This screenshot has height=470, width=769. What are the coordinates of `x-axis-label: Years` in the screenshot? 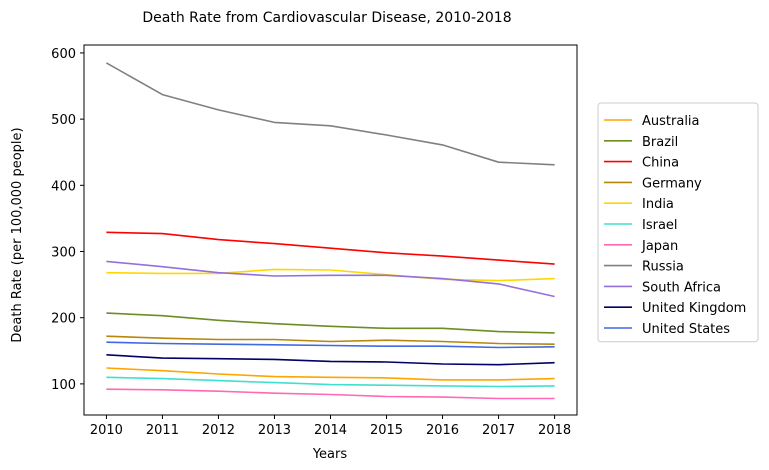 It's located at (330, 454).